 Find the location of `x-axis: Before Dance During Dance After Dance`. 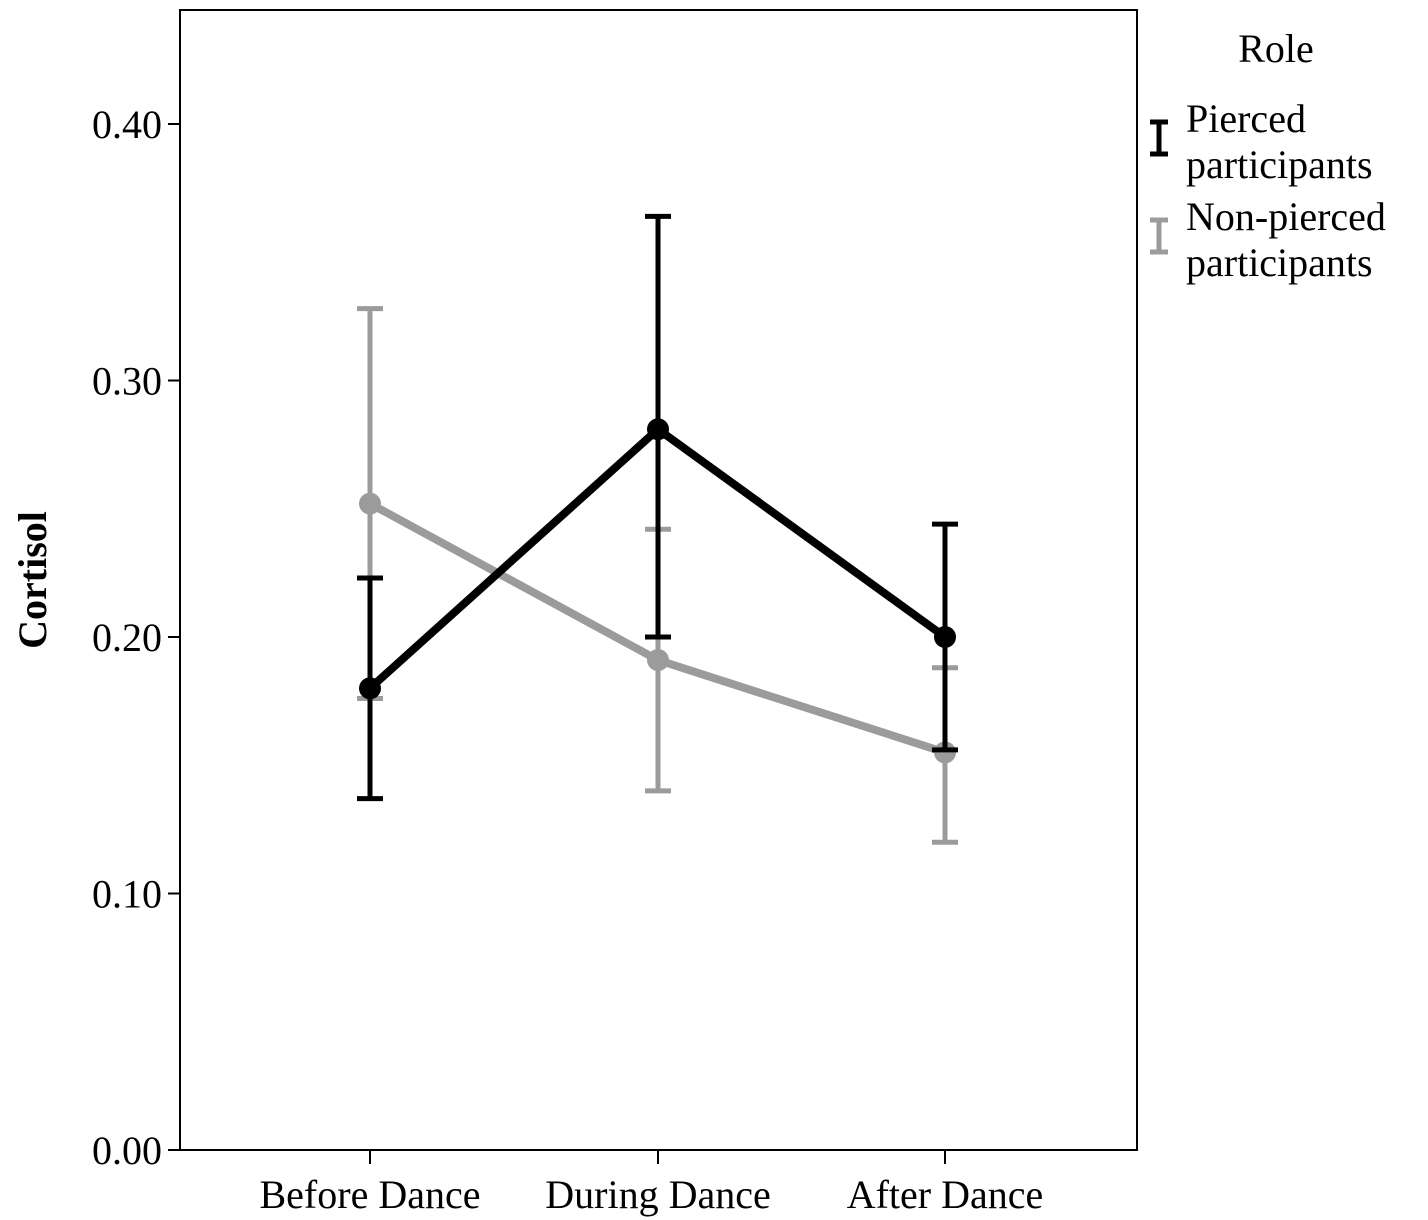

x-axis: Before Dance During Dance After Dance is located at coordinates (652, 1183).